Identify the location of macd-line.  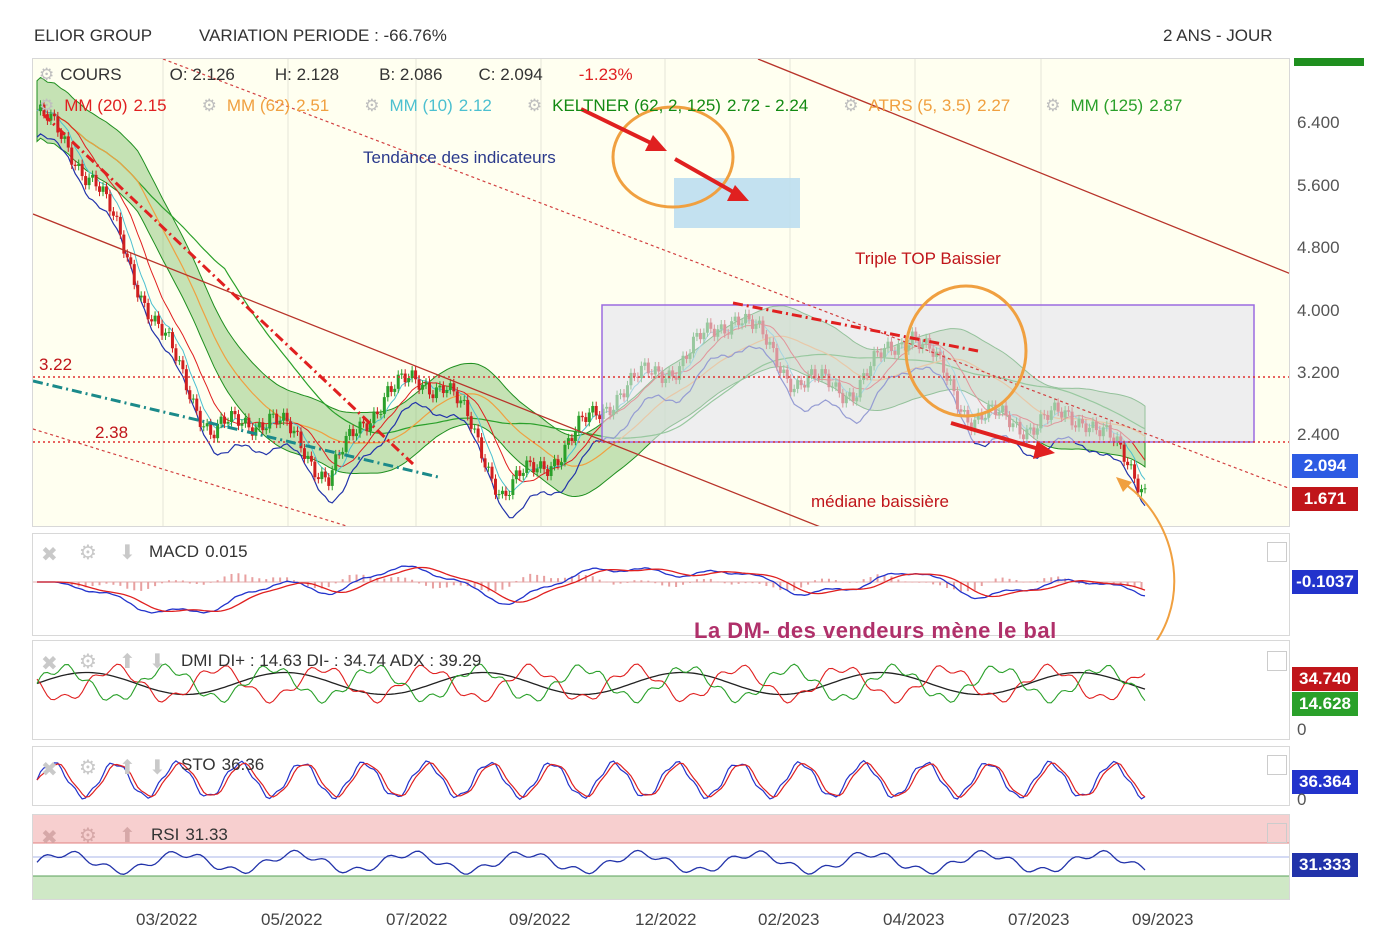
(591, 589).